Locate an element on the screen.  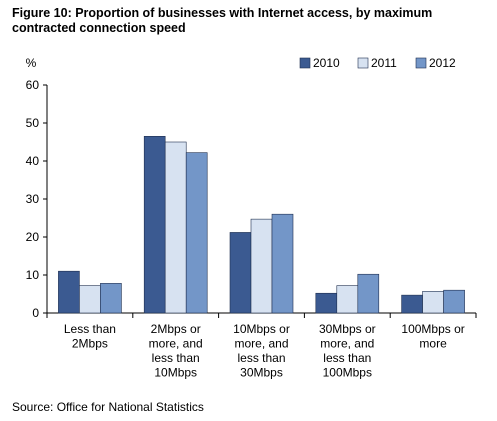
x-category-label: 10Mbps is located at coordinates (175, 373).